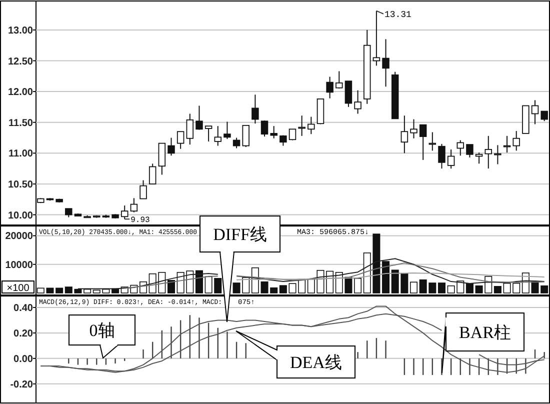 The image size is (550, 404). I want to click on y-tick-label: 13.00, so click(21, 30).